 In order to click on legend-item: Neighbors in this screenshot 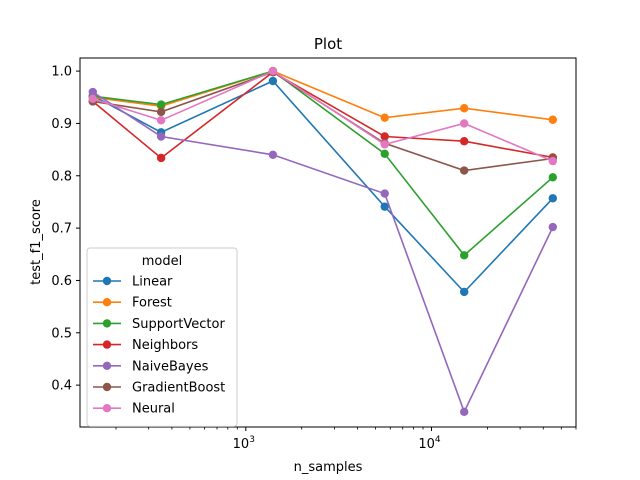, I will do `click(145, 345)`.